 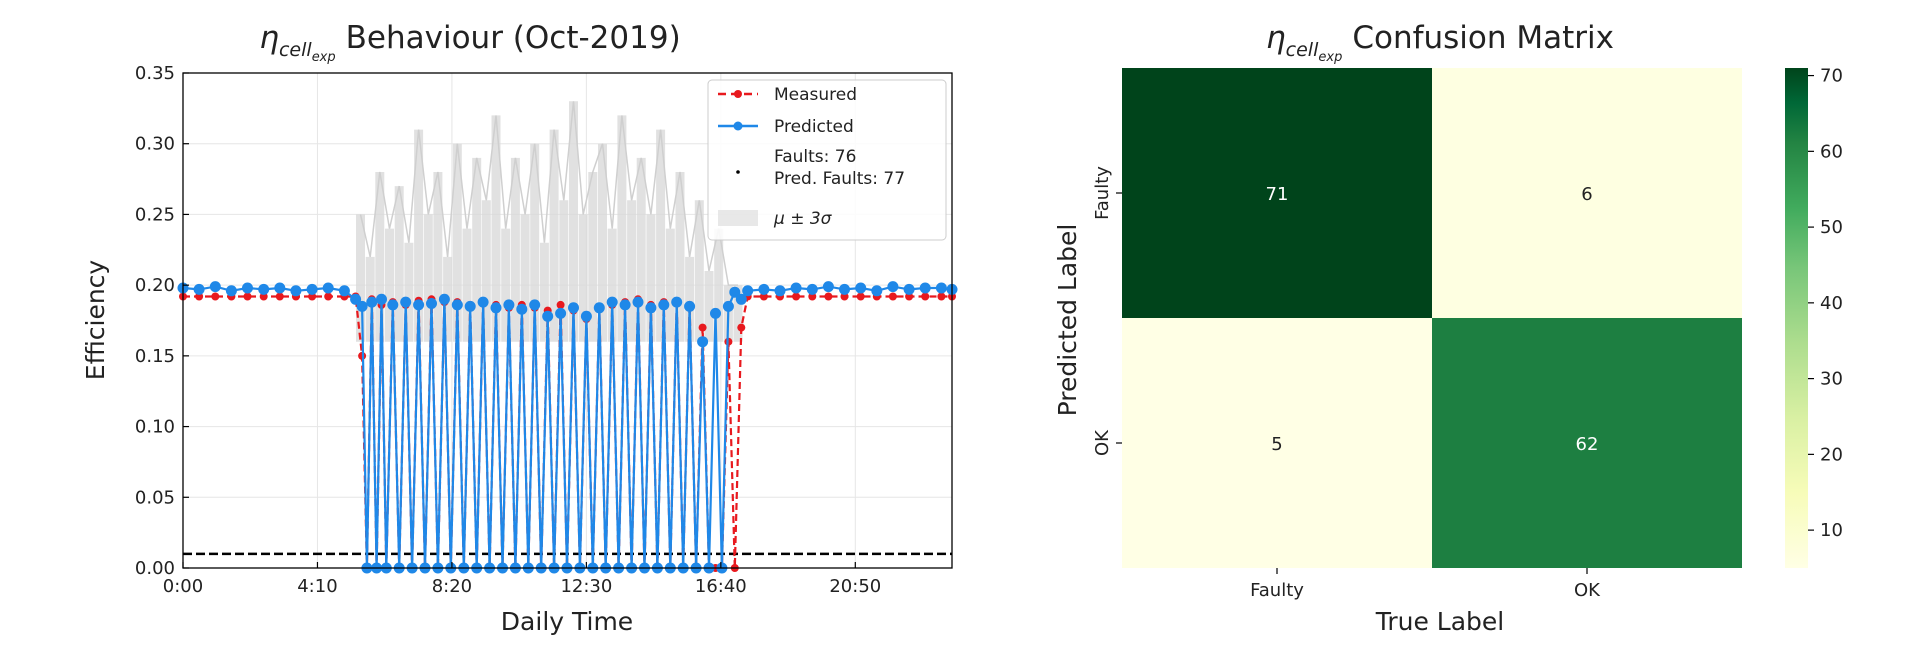 What do you see at coordinates (155, 427) in the screenshot?
I see `y-tick-label: 0.10` at bounding box center [155, 427].